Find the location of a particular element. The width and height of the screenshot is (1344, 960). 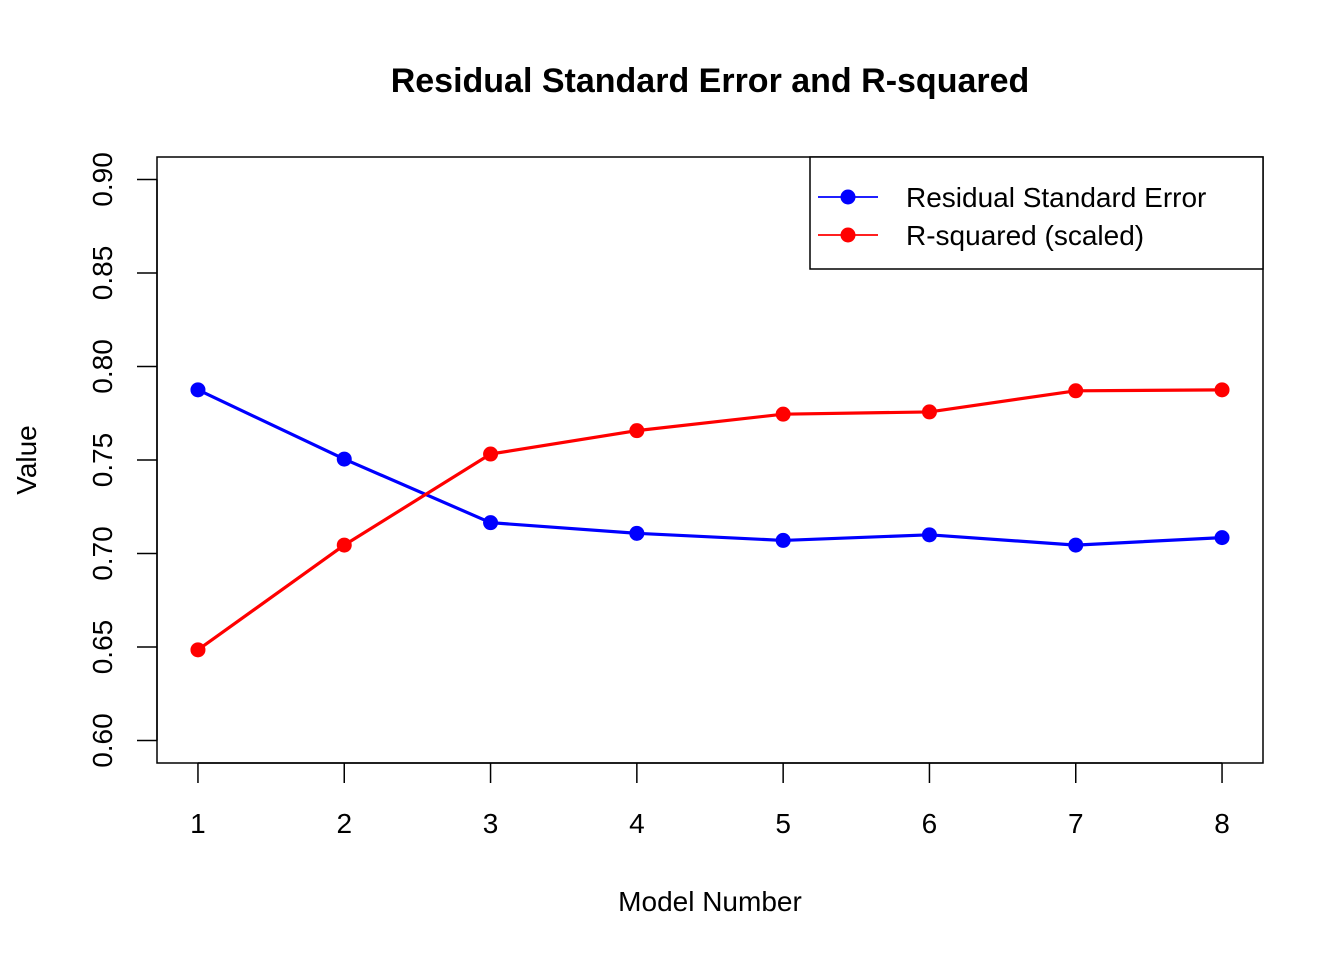

x-tick-label: 6 is located at coordinates (930, 823).